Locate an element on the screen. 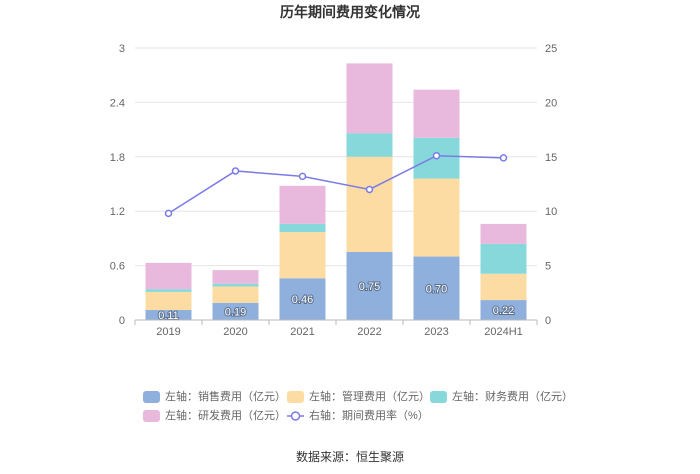 This screenshot has width=700, height=474. data-source-note: 数据来源：恒生聚源 is located at coordinates (349, 457).